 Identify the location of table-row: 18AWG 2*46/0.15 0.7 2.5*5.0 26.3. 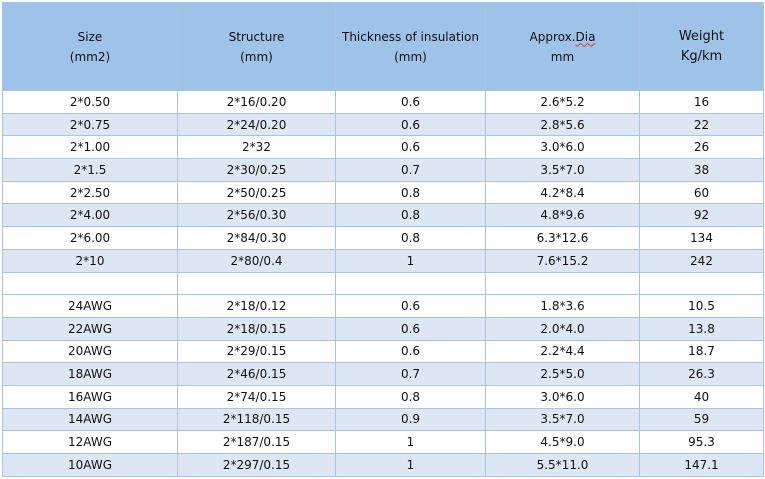
(383, 374).